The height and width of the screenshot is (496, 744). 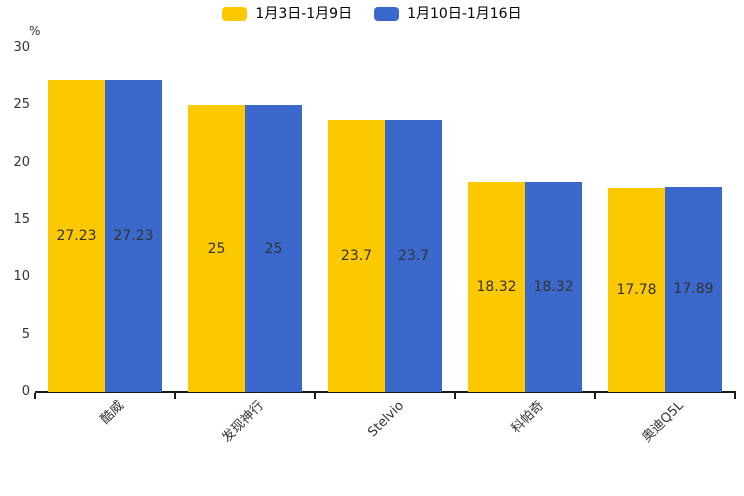 What do you see at coordinates (304, 14) in the screenshot?
I see `legend-label-series1: 1月3日-1月9日` at bounding box center [304, 14].